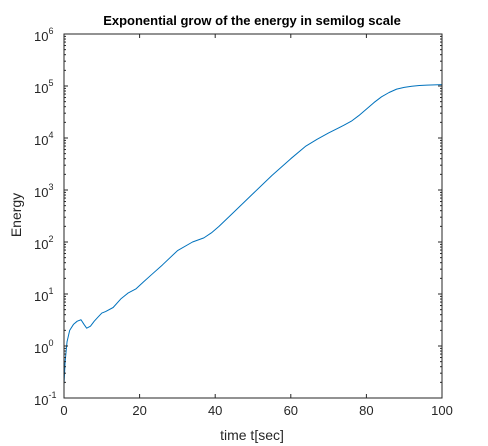 The width and height of the screenshot is (488, 446). Describe the element at coordinates (366, 410) in the screenshot. I see `x-tick-label: 80` at that location.